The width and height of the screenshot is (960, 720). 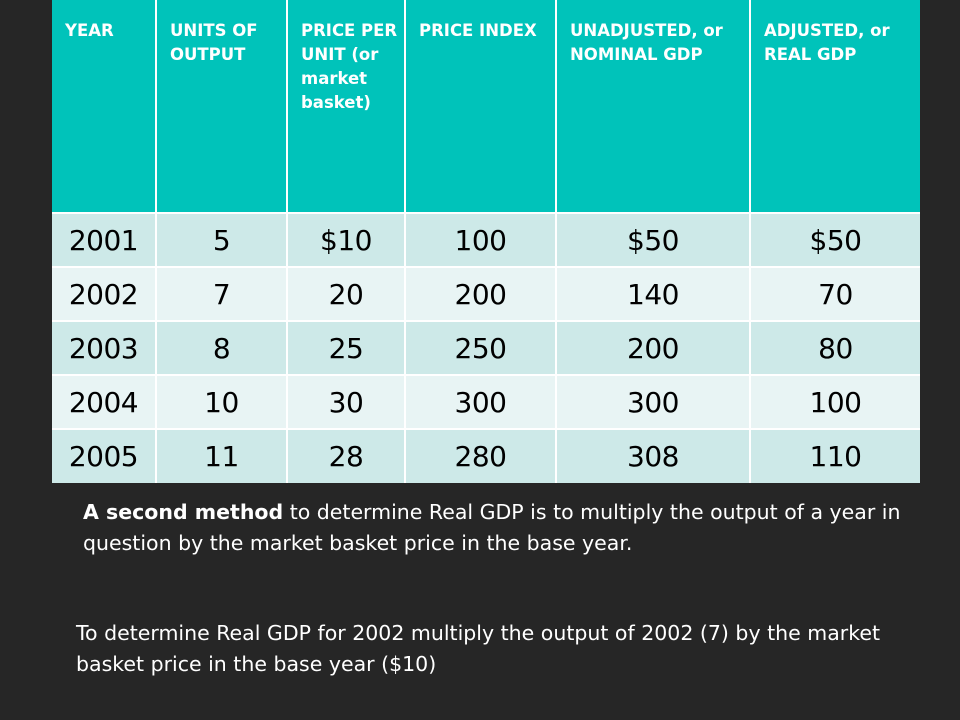 What do you see at coordinates (653, 294) in the screenshot?
I see `cell-nominal: 140` at bounding box center [653, 294].